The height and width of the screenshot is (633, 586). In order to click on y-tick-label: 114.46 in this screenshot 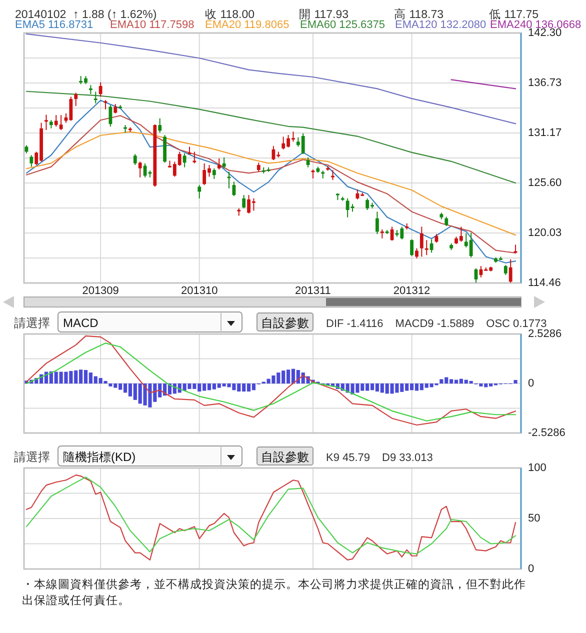, I will do `click(544, 282)`.